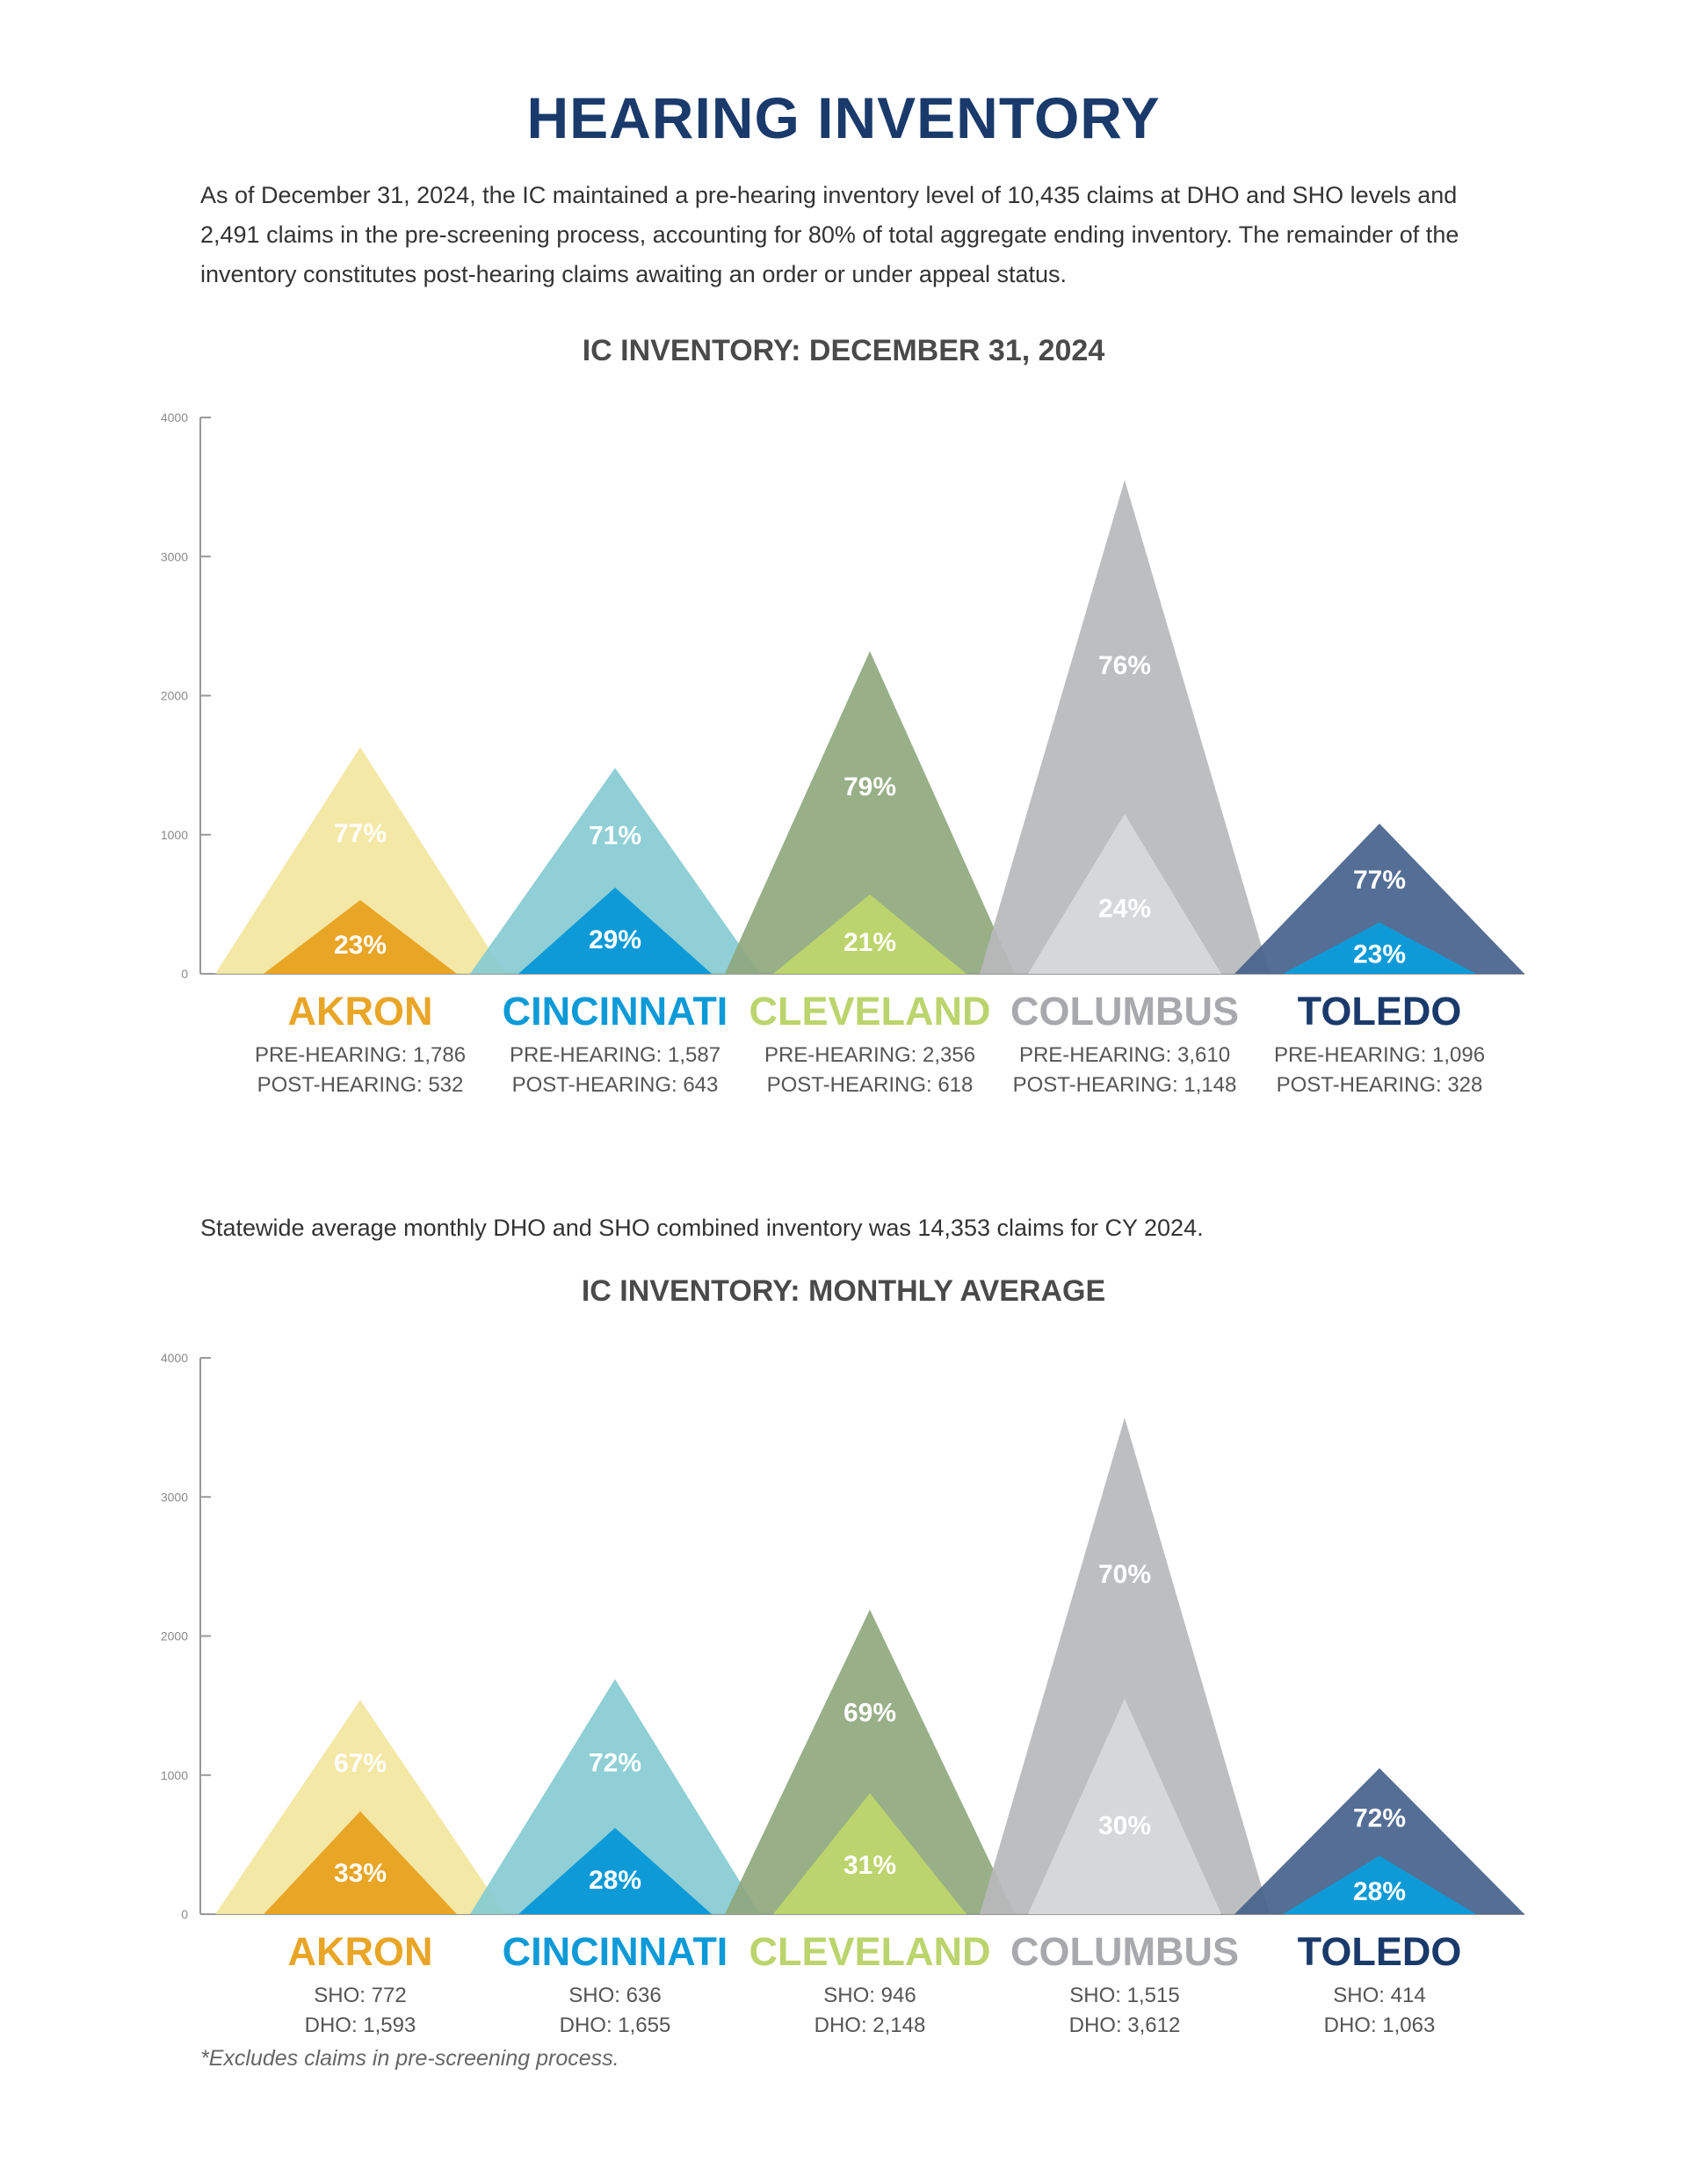 The height and width of the screenshot is (2184, 1687). Describe the element at coordinates (615, 1880) in the screenshot. I see `pct-label-inner-cincinnati: 28%` at that location.